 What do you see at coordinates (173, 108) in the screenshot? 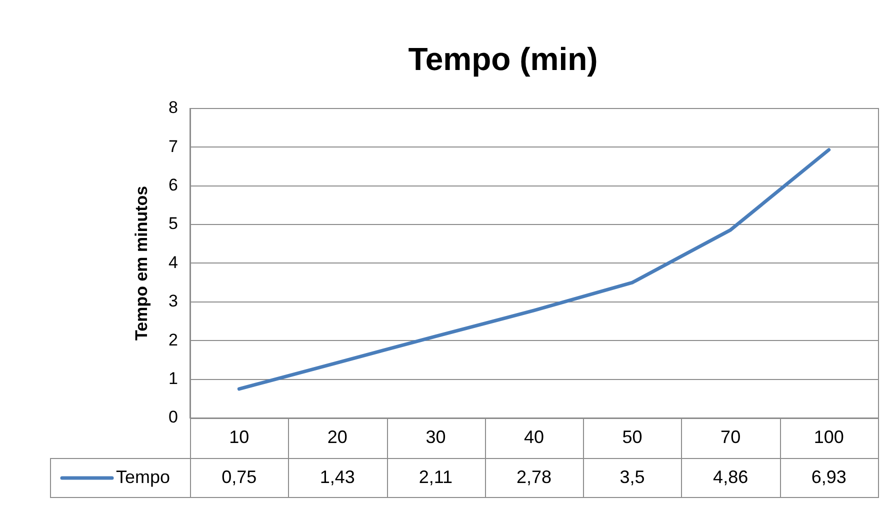
I see `y-tick-label: 8` at bounding box center [173, 108].